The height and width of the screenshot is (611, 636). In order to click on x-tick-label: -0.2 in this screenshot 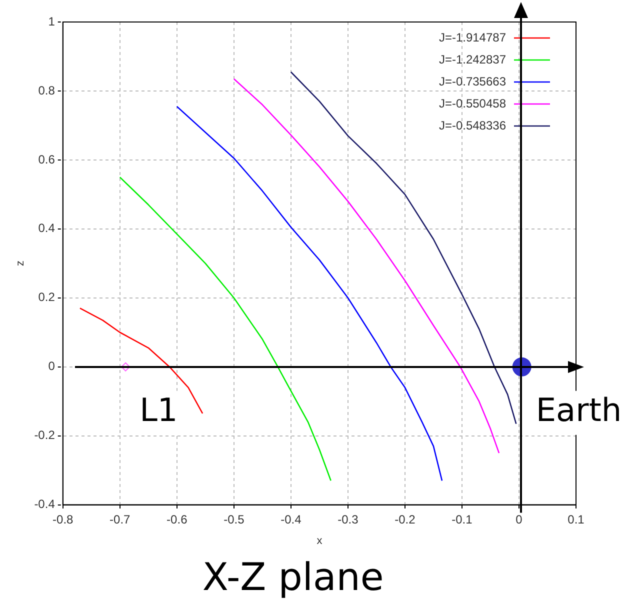, I will do `click(405, 519)`.